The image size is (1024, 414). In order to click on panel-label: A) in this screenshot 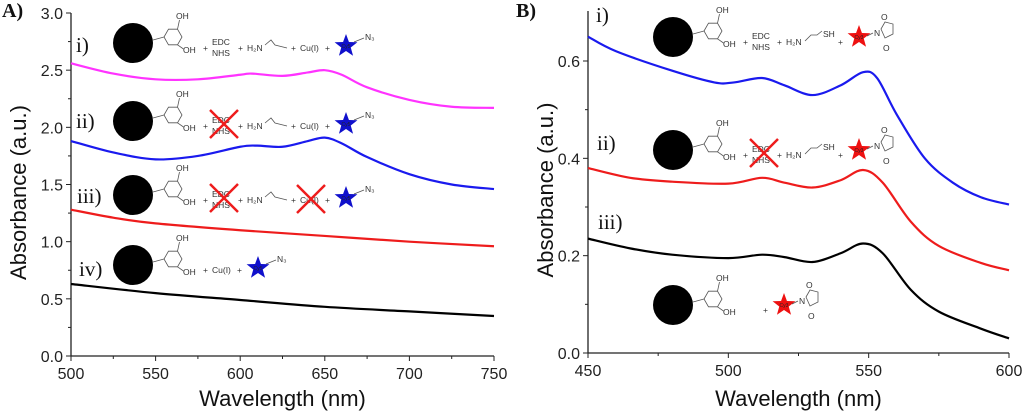, I will do `click(12, 11)`.